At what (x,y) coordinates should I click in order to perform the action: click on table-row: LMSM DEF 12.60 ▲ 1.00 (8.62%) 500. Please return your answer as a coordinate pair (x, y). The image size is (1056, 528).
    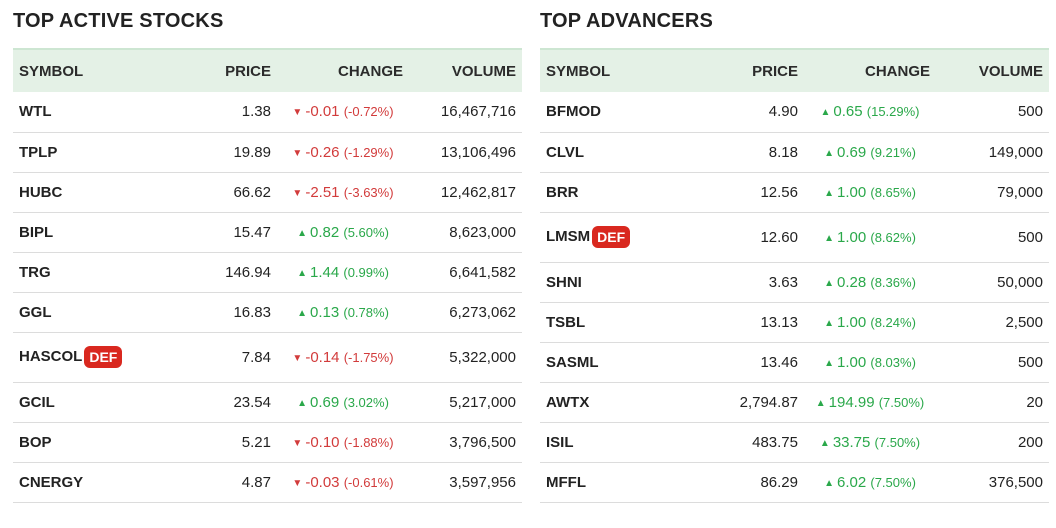
    Looking at the image, I should click on (794, 237).